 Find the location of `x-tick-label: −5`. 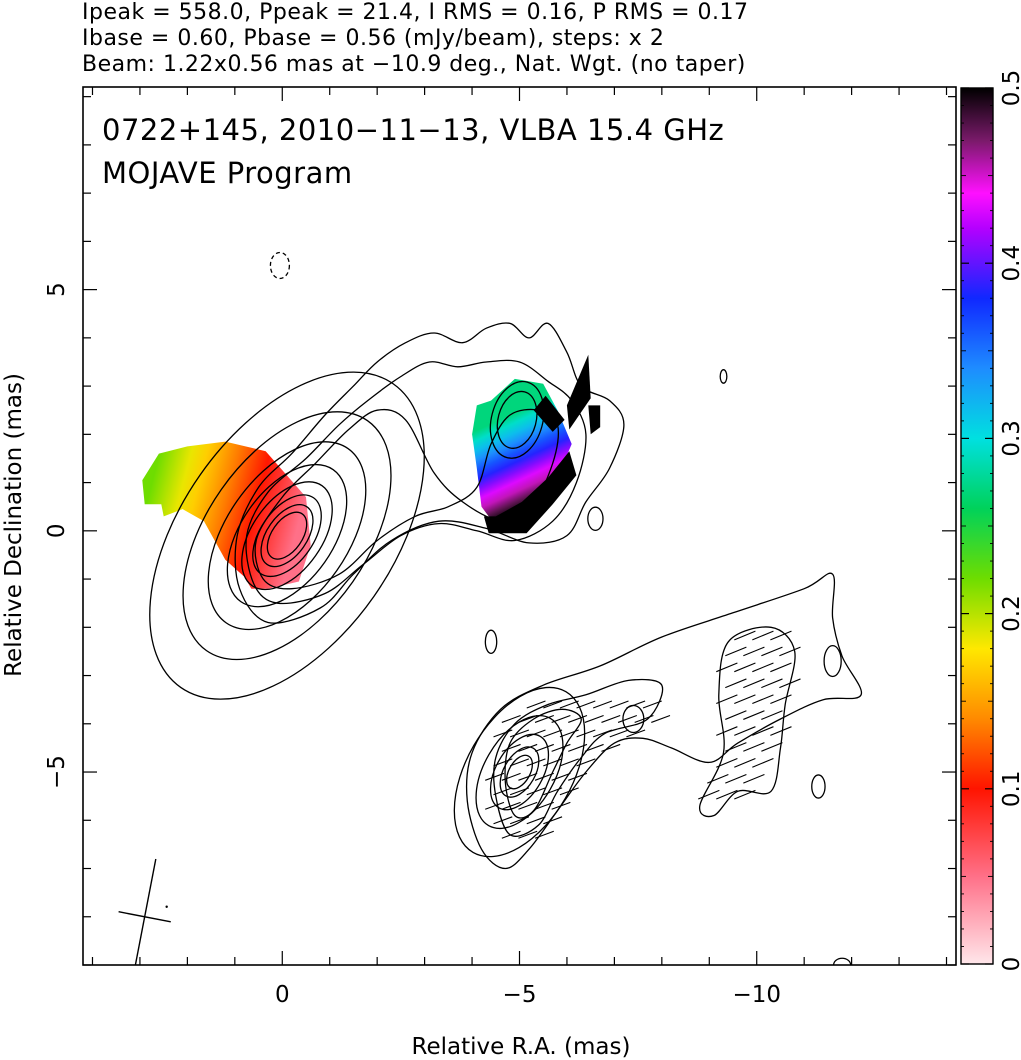

x-tick-label: −5 is located at coordinates (520, 995).